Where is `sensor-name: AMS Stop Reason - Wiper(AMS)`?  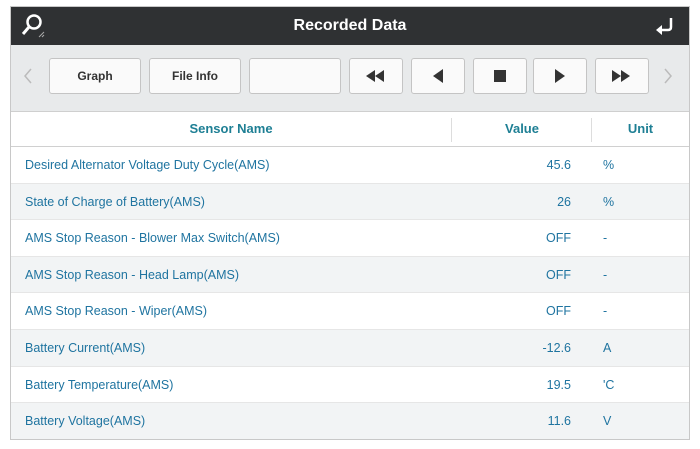
sensor-name: AMS Stop Reason - Wiper(AMS) is located at coordinates (116, 311).